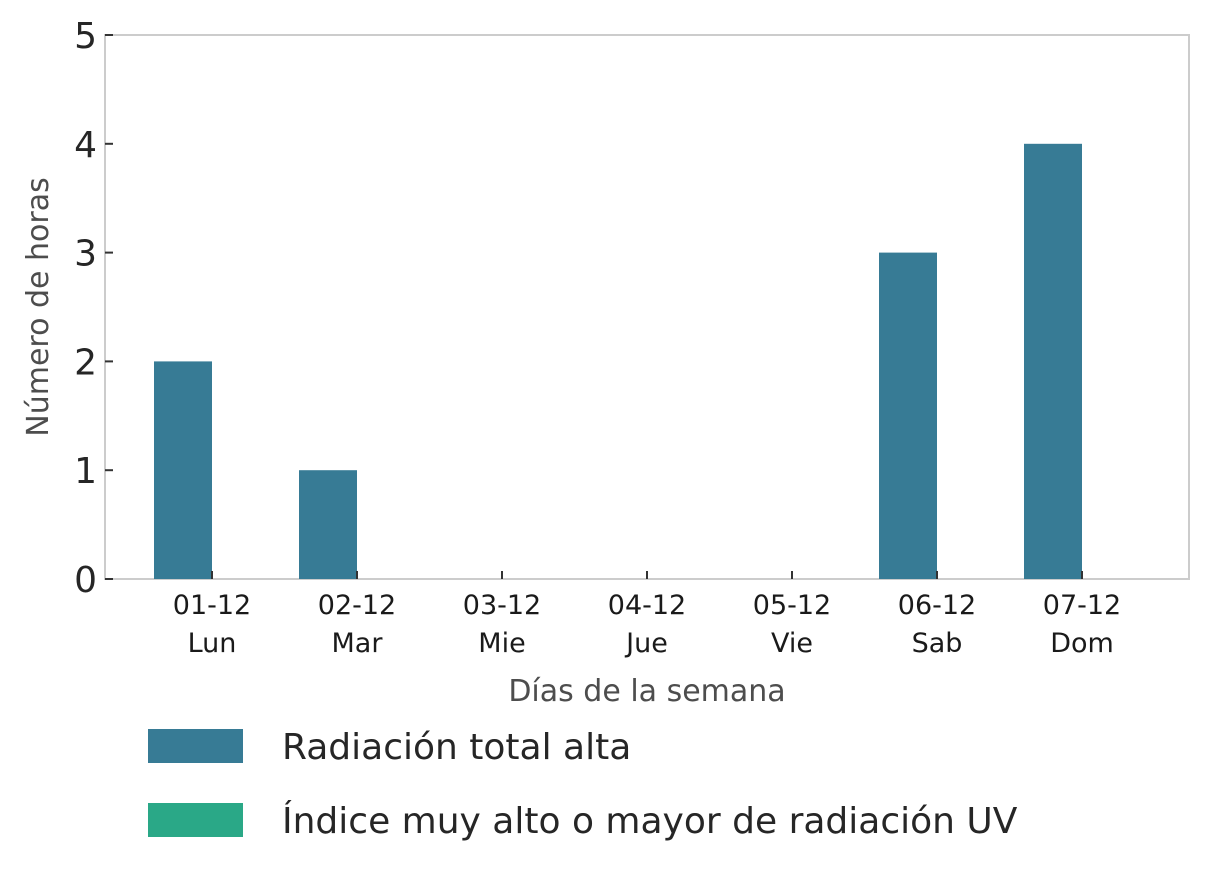 The width and height of the screenshot is (1209, 886). What do you see at coordinates (85, 362) in the screenshot?
I see `y-tick-label: 2` at bounding box center [85, 362].